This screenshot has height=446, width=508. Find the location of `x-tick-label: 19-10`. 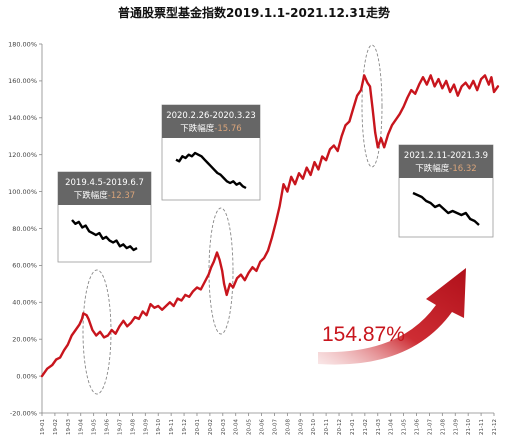

x-tick-label: 19-10 is located at coordinates (159, 427).